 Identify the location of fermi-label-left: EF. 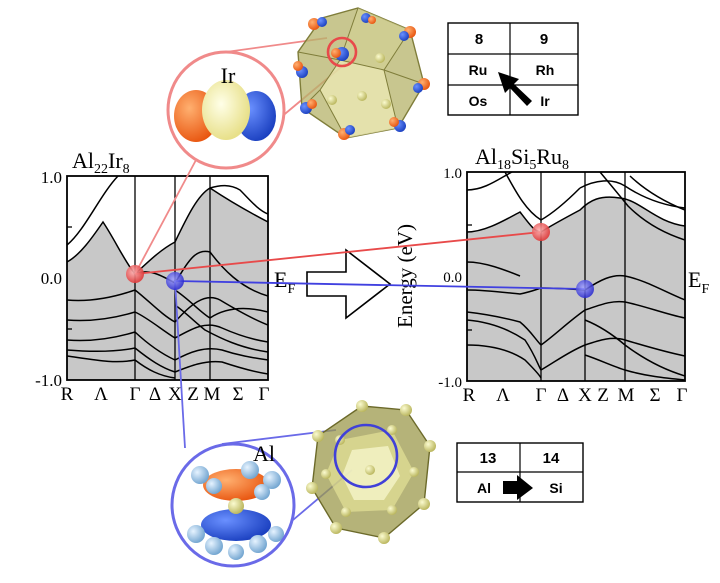
(284, 282).